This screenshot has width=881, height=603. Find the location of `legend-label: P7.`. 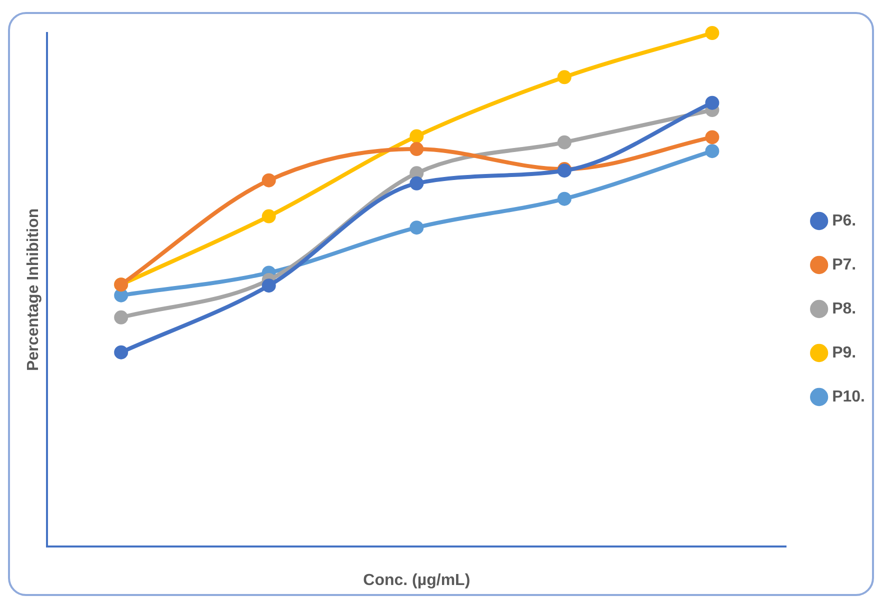

legend-label: P7. is located at coordinates (844, 265).